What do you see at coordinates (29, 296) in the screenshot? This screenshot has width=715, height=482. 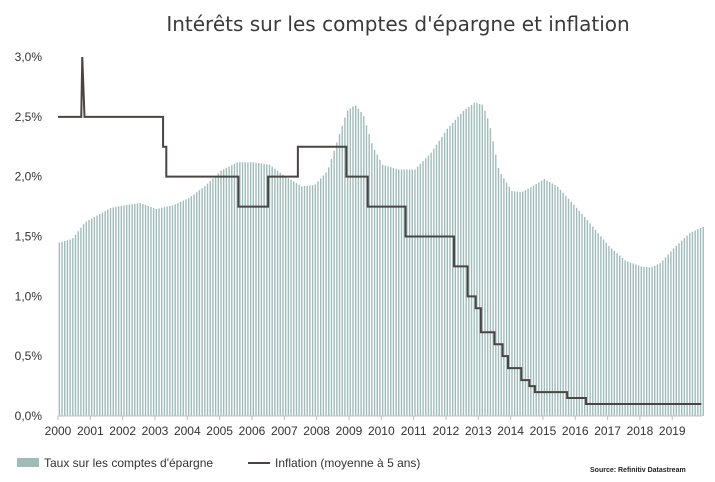 I see `y-tick-label: 1,0%` at bounding box center [29, 296].